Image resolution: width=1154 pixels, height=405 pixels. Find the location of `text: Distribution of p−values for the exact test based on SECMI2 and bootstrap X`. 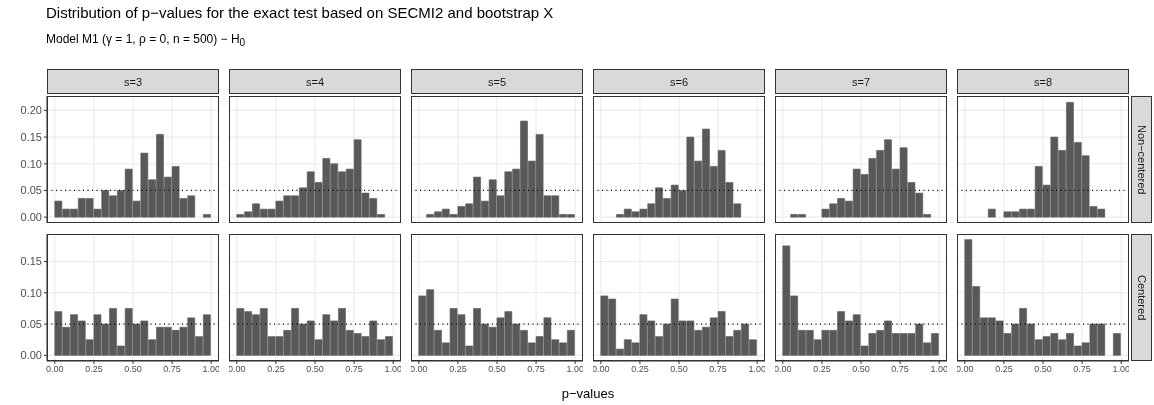

text: Distribution of p−values for the exact test based on SECMI2 and bootstrap X is located at coordinates (300, 12).